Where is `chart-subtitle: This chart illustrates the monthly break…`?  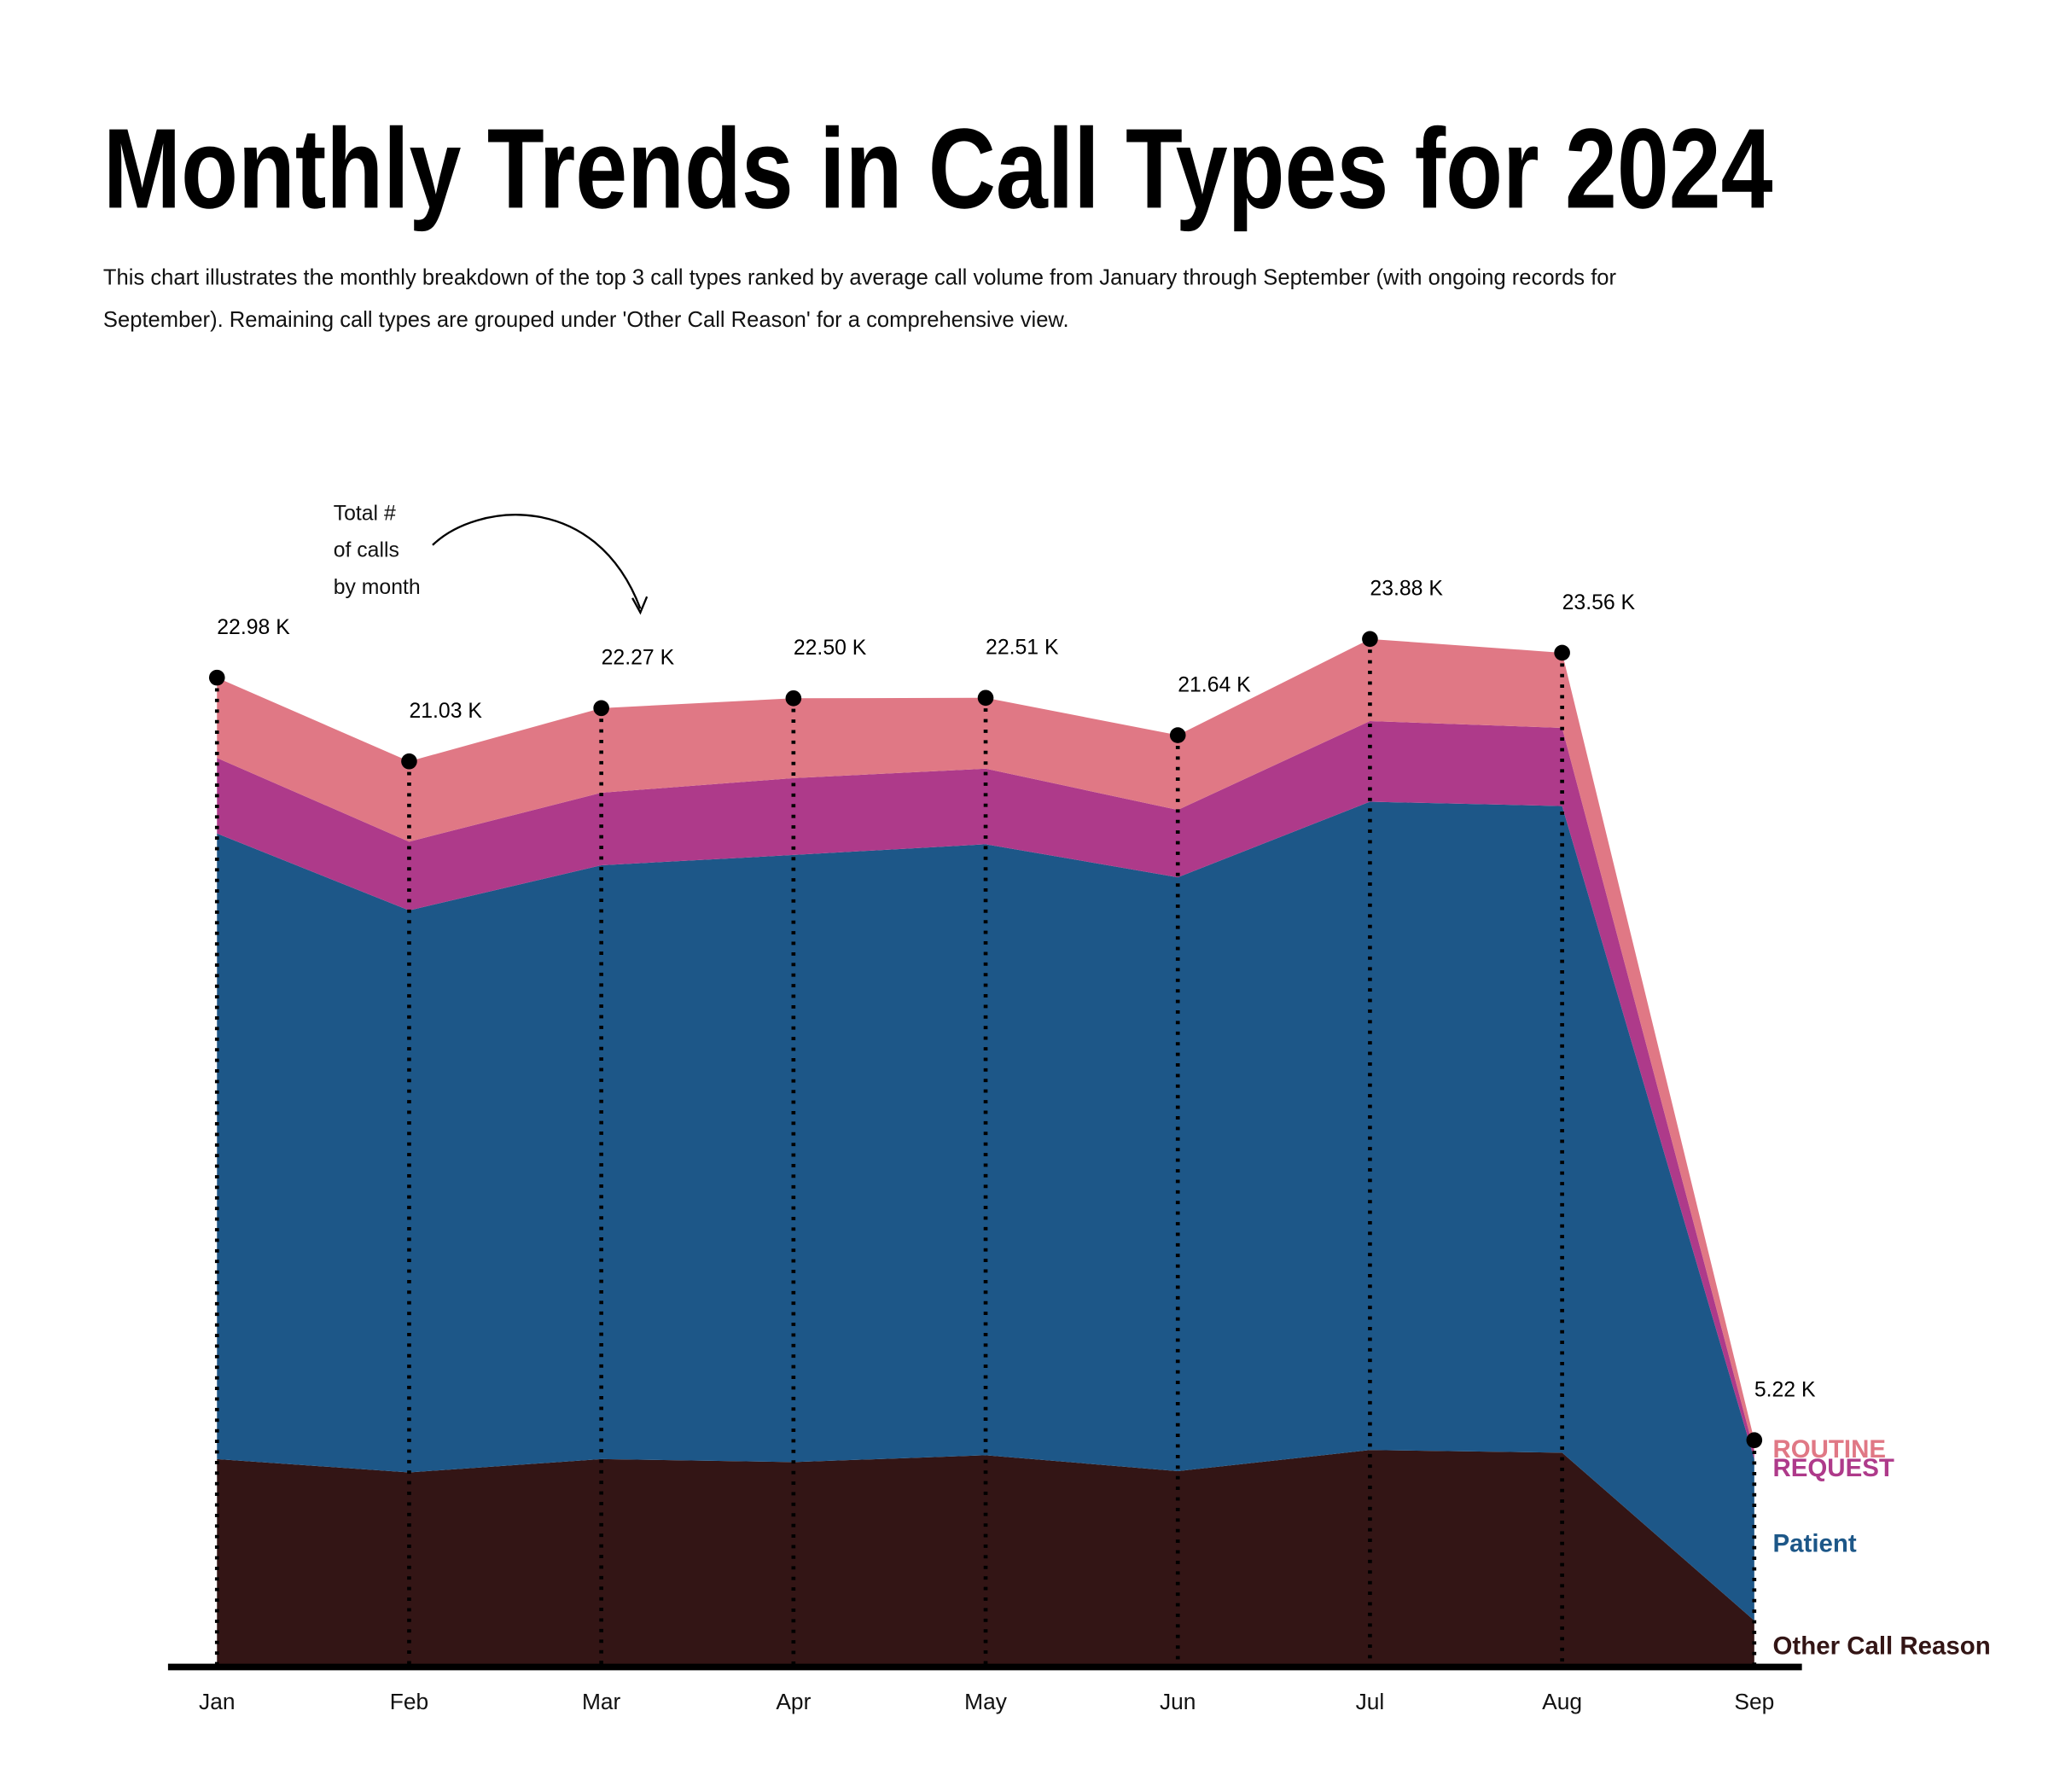
chart-subtitle: This chart illustrates the monthly break… is located at coordinates (859, 299).